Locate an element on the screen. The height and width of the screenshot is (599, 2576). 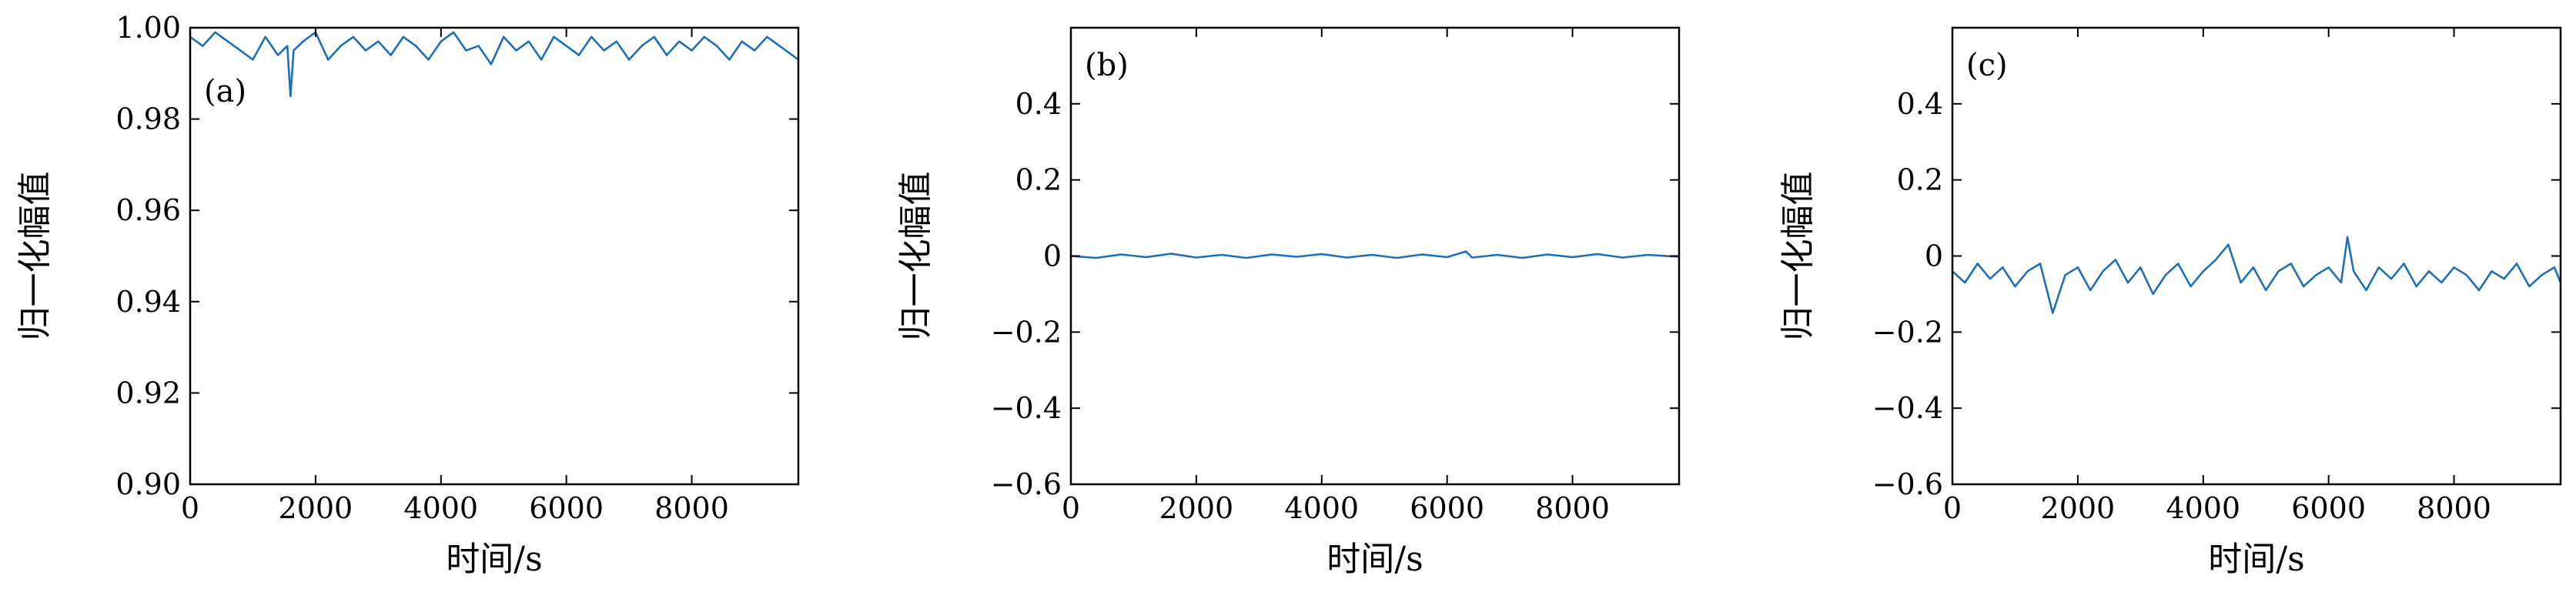
series-line is located at coordinates (494, 64).